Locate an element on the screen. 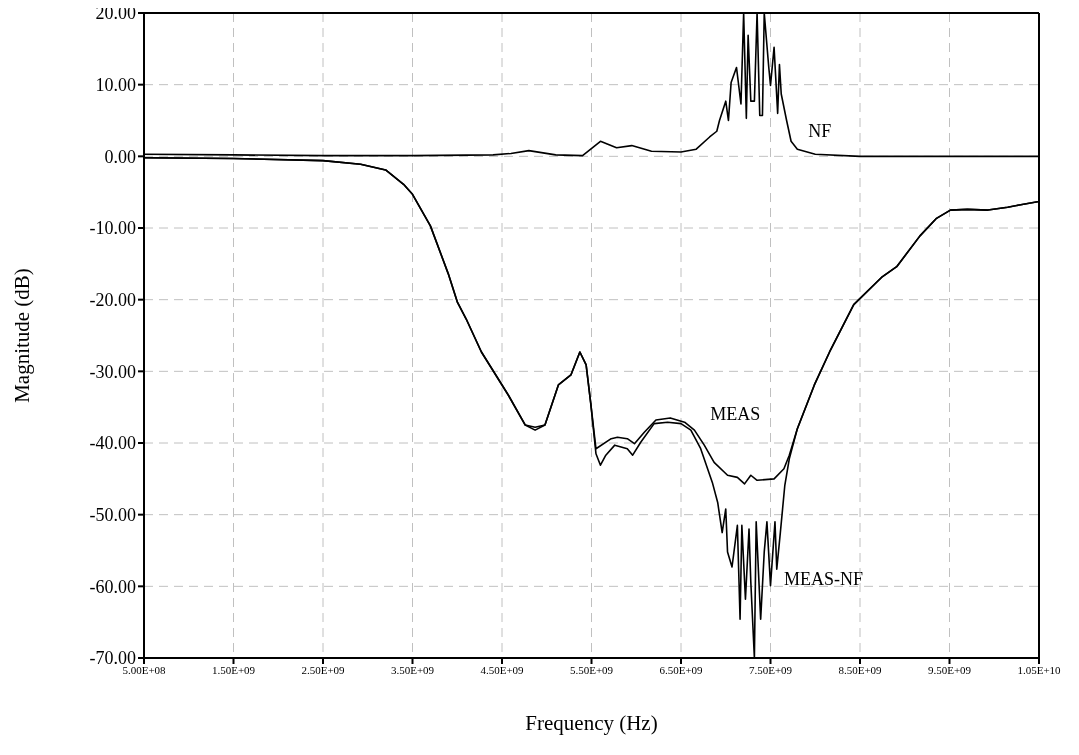 Image resolution: width=1079 pixels, height=755 pixels. x-tick-label: 8.50E+09 is located at coordinates (860, 669).